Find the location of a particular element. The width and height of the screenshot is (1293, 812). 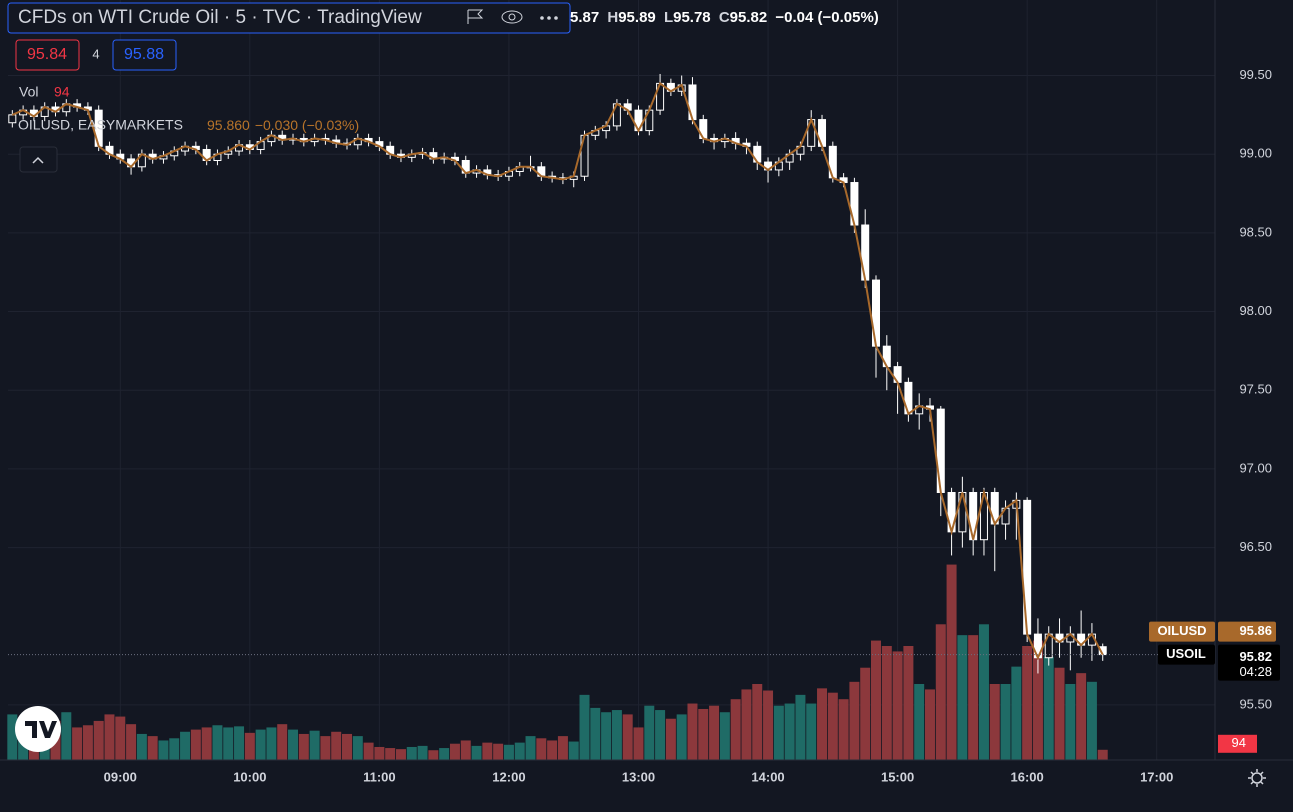

y-tick-label: 99.00 is located at coordinates (1255, 153).